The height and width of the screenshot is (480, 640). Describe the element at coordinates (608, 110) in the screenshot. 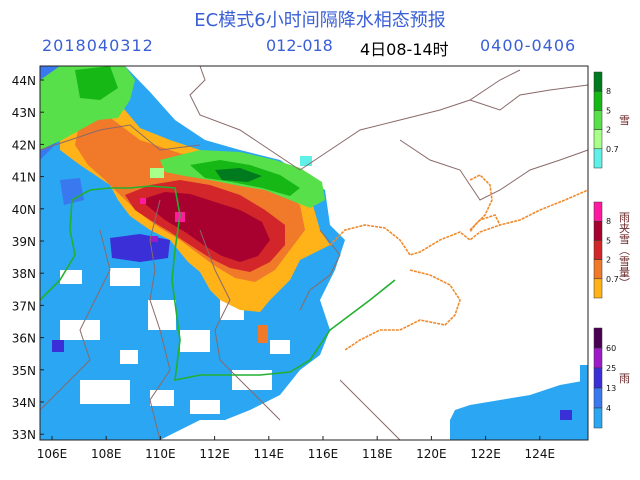

I see `snow-legend-tick: 5` at that location.